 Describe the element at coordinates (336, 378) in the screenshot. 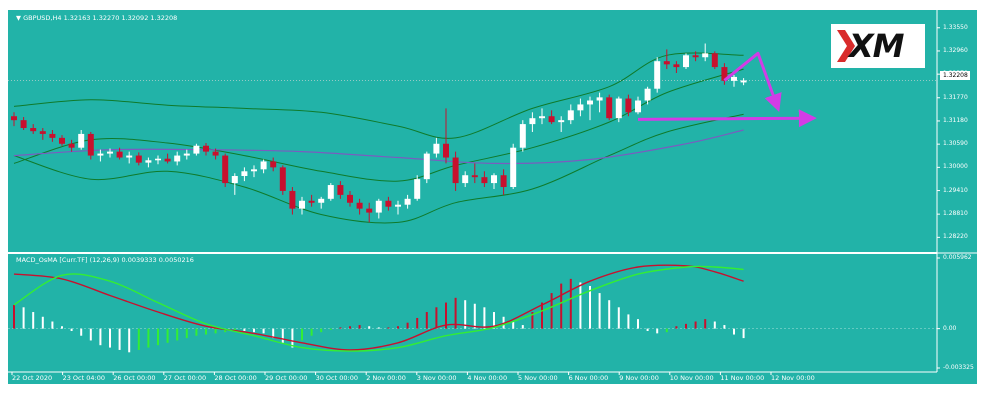

I see `time-tick-label: 30 Oct 00:00` at that location.